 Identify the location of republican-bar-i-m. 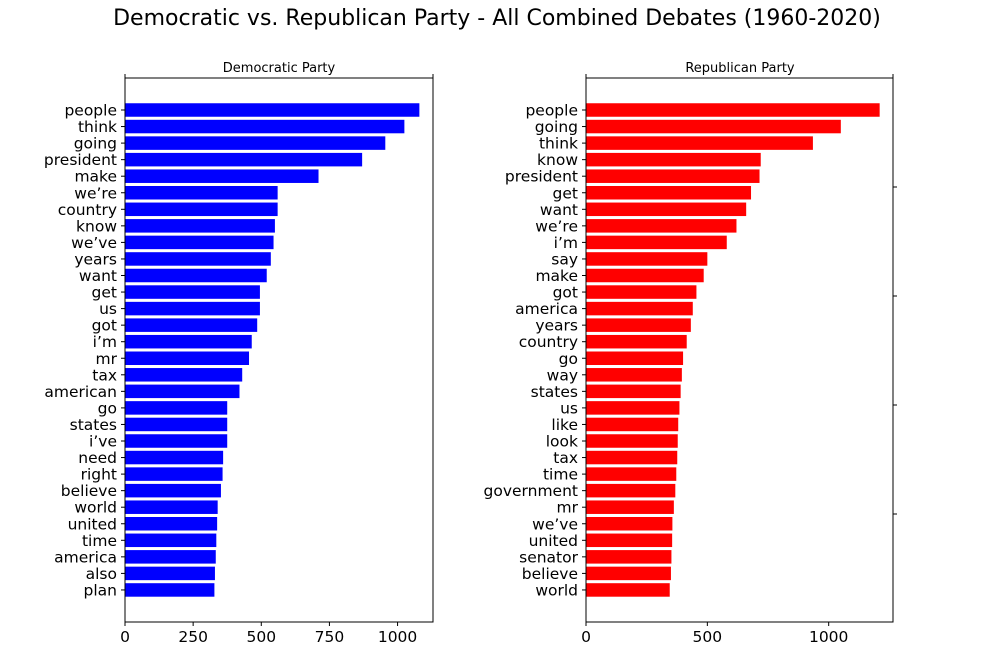
(656, 243).